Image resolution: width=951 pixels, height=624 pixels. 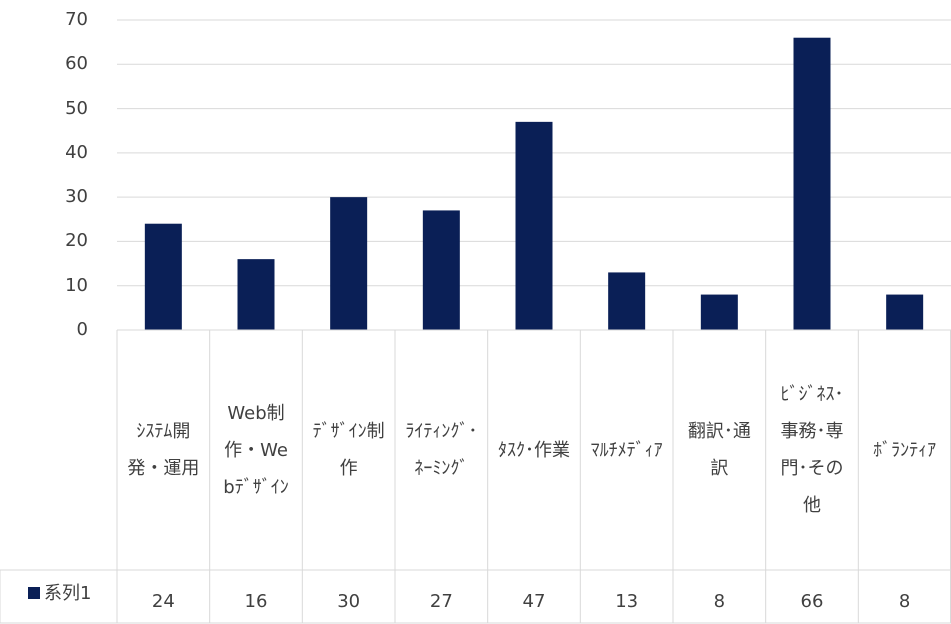 I want to click on legend-label: 系列1, so click(x=68, y=593).